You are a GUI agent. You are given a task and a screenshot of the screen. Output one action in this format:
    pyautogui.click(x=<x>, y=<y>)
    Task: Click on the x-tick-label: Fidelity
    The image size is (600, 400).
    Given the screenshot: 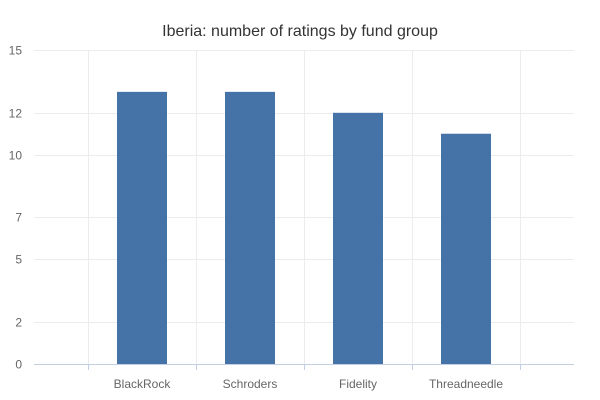 What is the action you would take?
    pyautogui.click(x=358, y=384)
    